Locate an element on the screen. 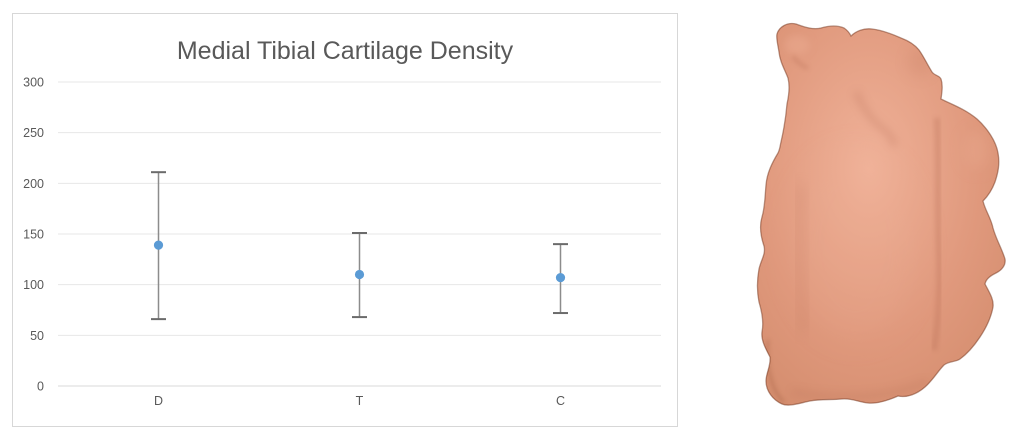 This screenshot has height=443, width=1024. data-point-T is located at coordinates (359, 274).